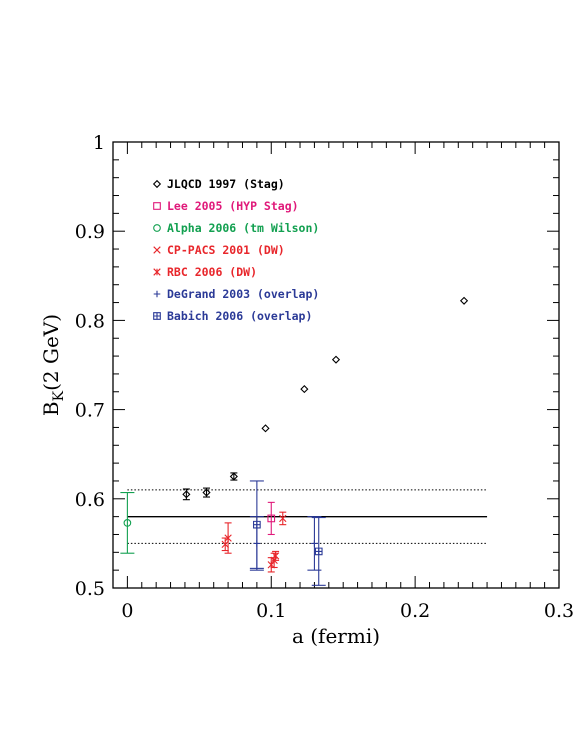 The width and height of the screenshot is (581, 752). Describe the element at coordinates (271, 518) in the screenshot. I see `series-1-point-0-marker` at that location.